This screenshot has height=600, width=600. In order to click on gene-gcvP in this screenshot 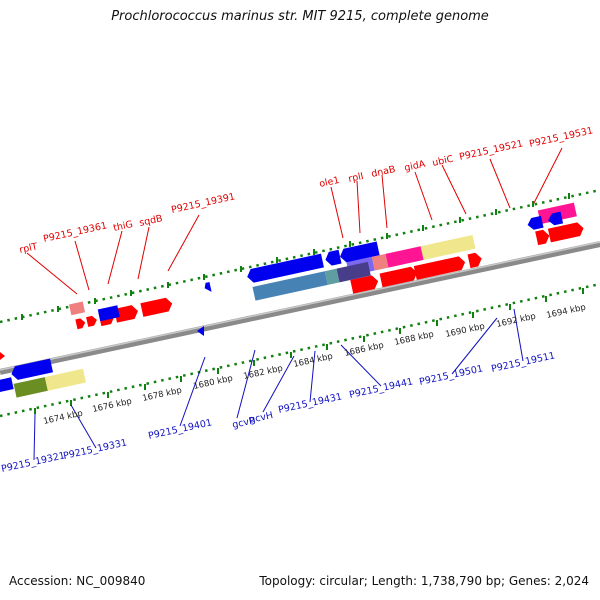, I will do `click(290, 286)`.